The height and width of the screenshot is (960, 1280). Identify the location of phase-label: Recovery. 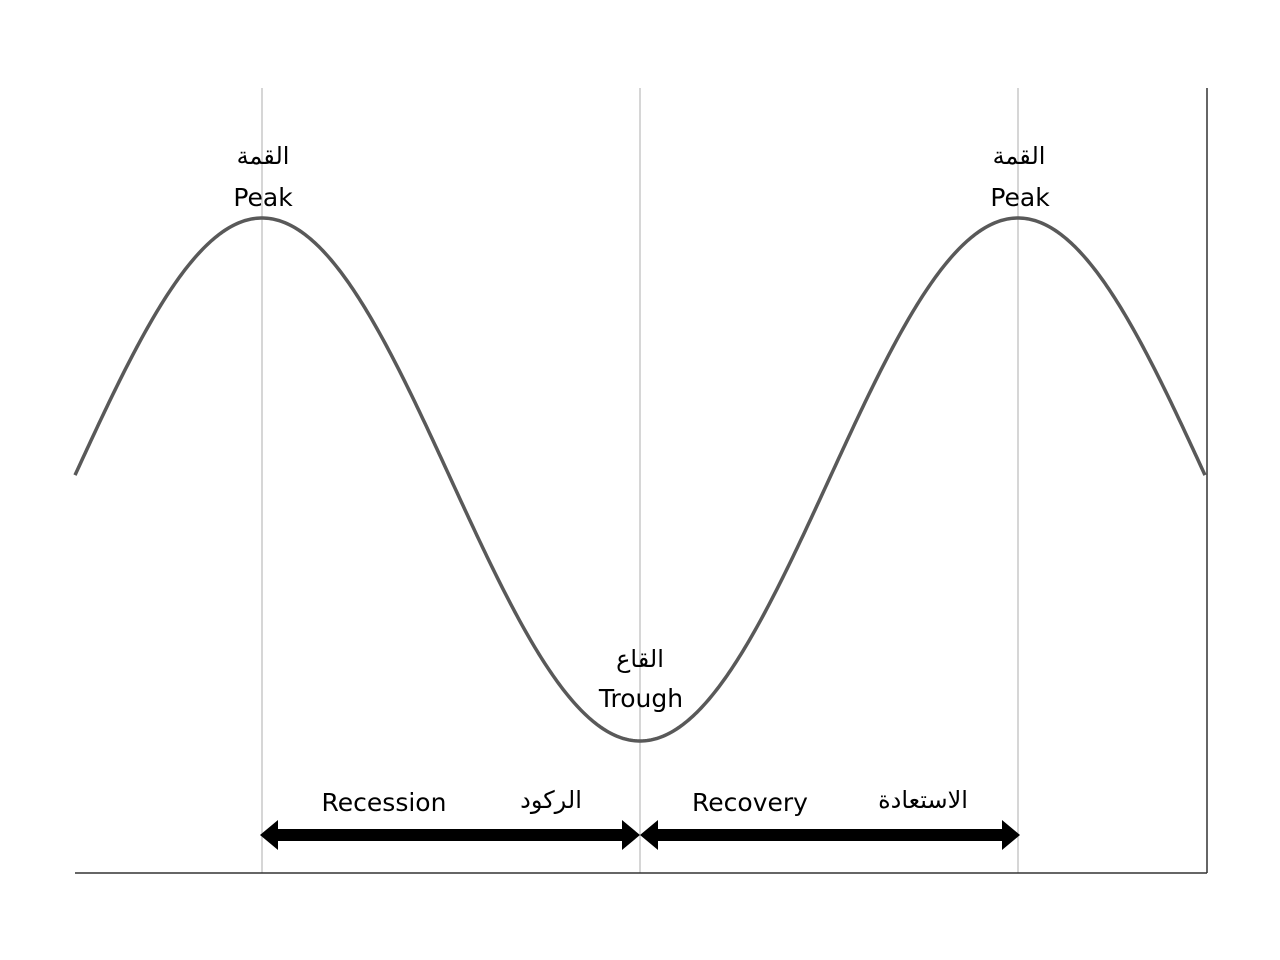
(750, 802).